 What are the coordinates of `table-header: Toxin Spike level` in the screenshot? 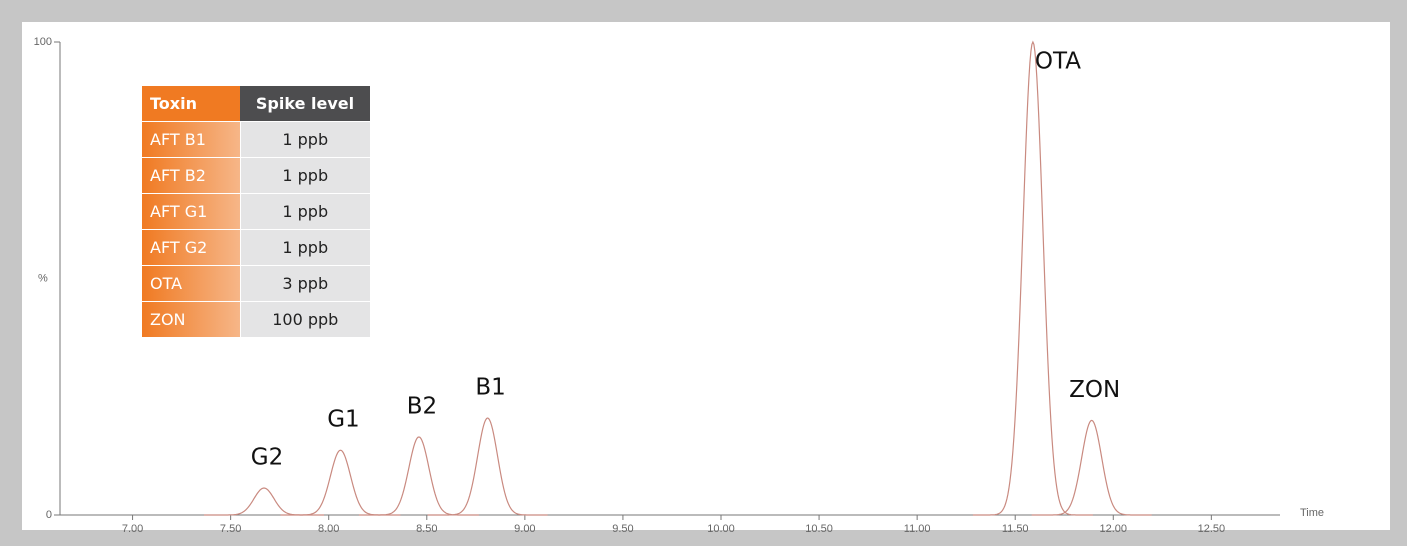 It's located at (256, 104).